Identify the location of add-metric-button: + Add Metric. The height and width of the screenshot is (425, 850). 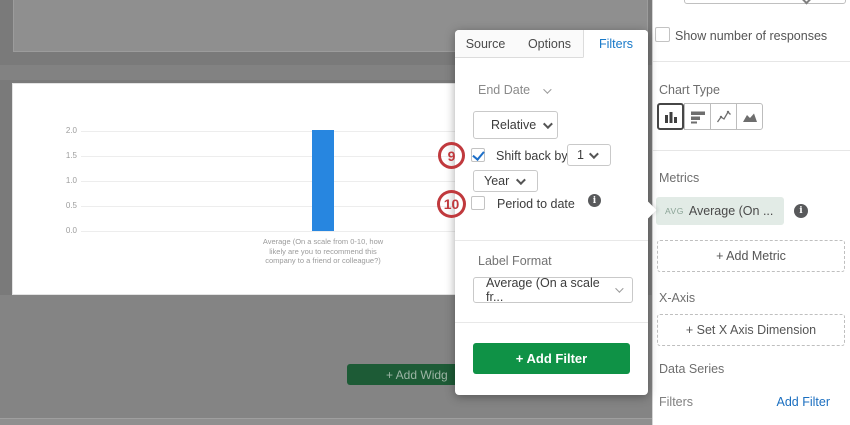
(751, 256).